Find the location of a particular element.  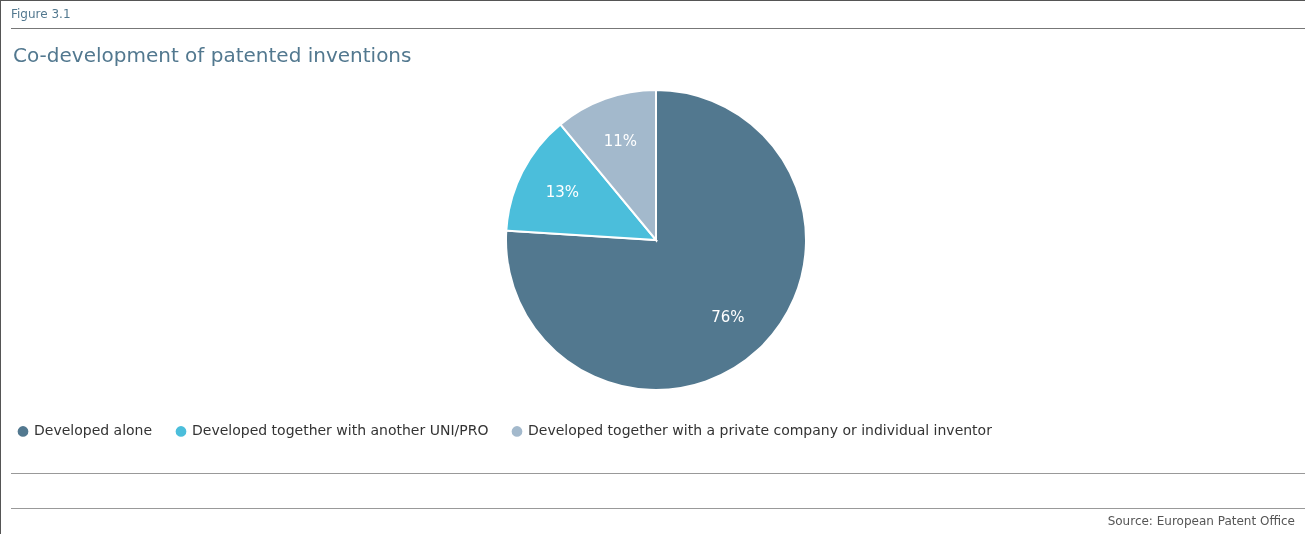

pie-slice is located at coordinates (656, 240).